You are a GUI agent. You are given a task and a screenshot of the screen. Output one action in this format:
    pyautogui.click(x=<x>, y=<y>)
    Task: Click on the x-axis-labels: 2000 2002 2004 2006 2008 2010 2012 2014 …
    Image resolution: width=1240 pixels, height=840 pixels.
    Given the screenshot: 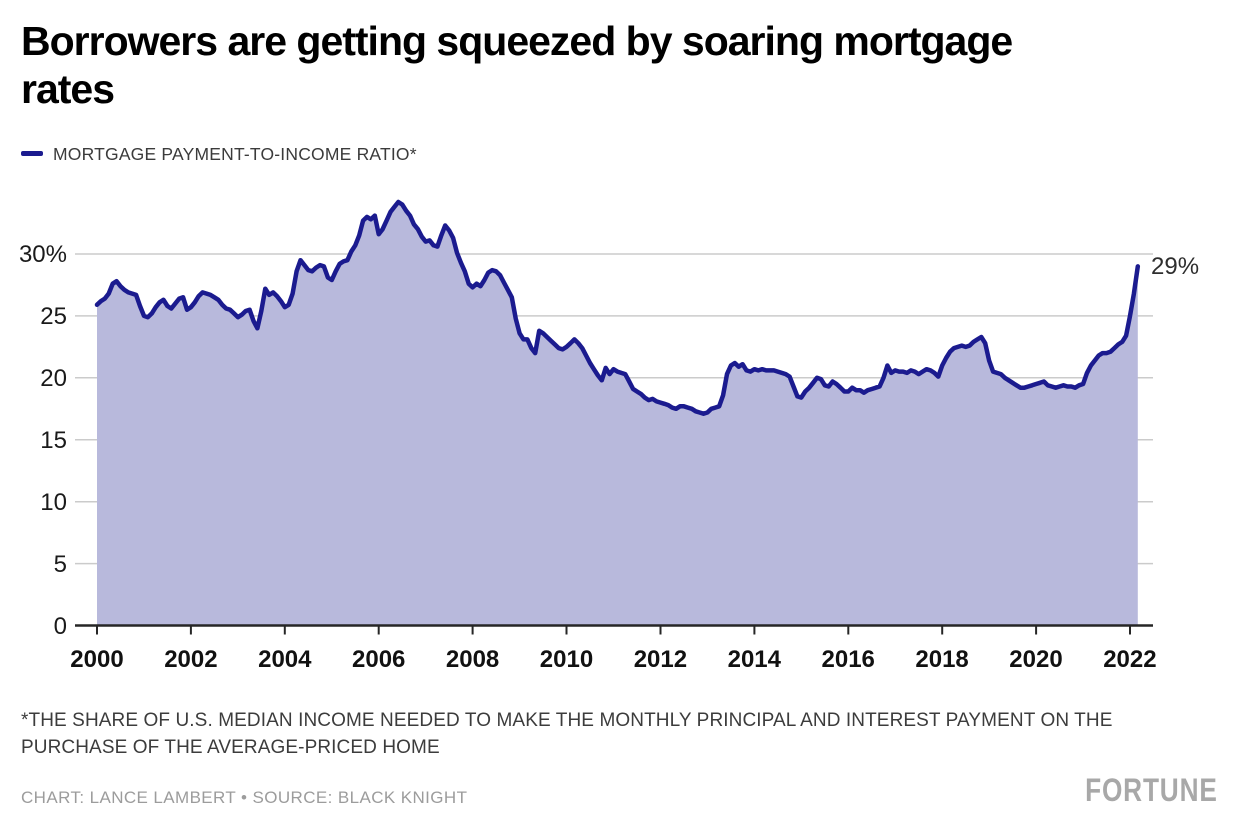 What is the action you would take?
    pyautogui.click(x=613, y=659)
    